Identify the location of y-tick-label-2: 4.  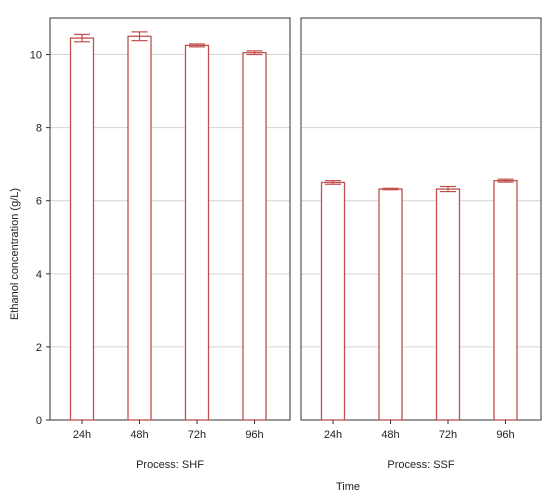
(39, 275).